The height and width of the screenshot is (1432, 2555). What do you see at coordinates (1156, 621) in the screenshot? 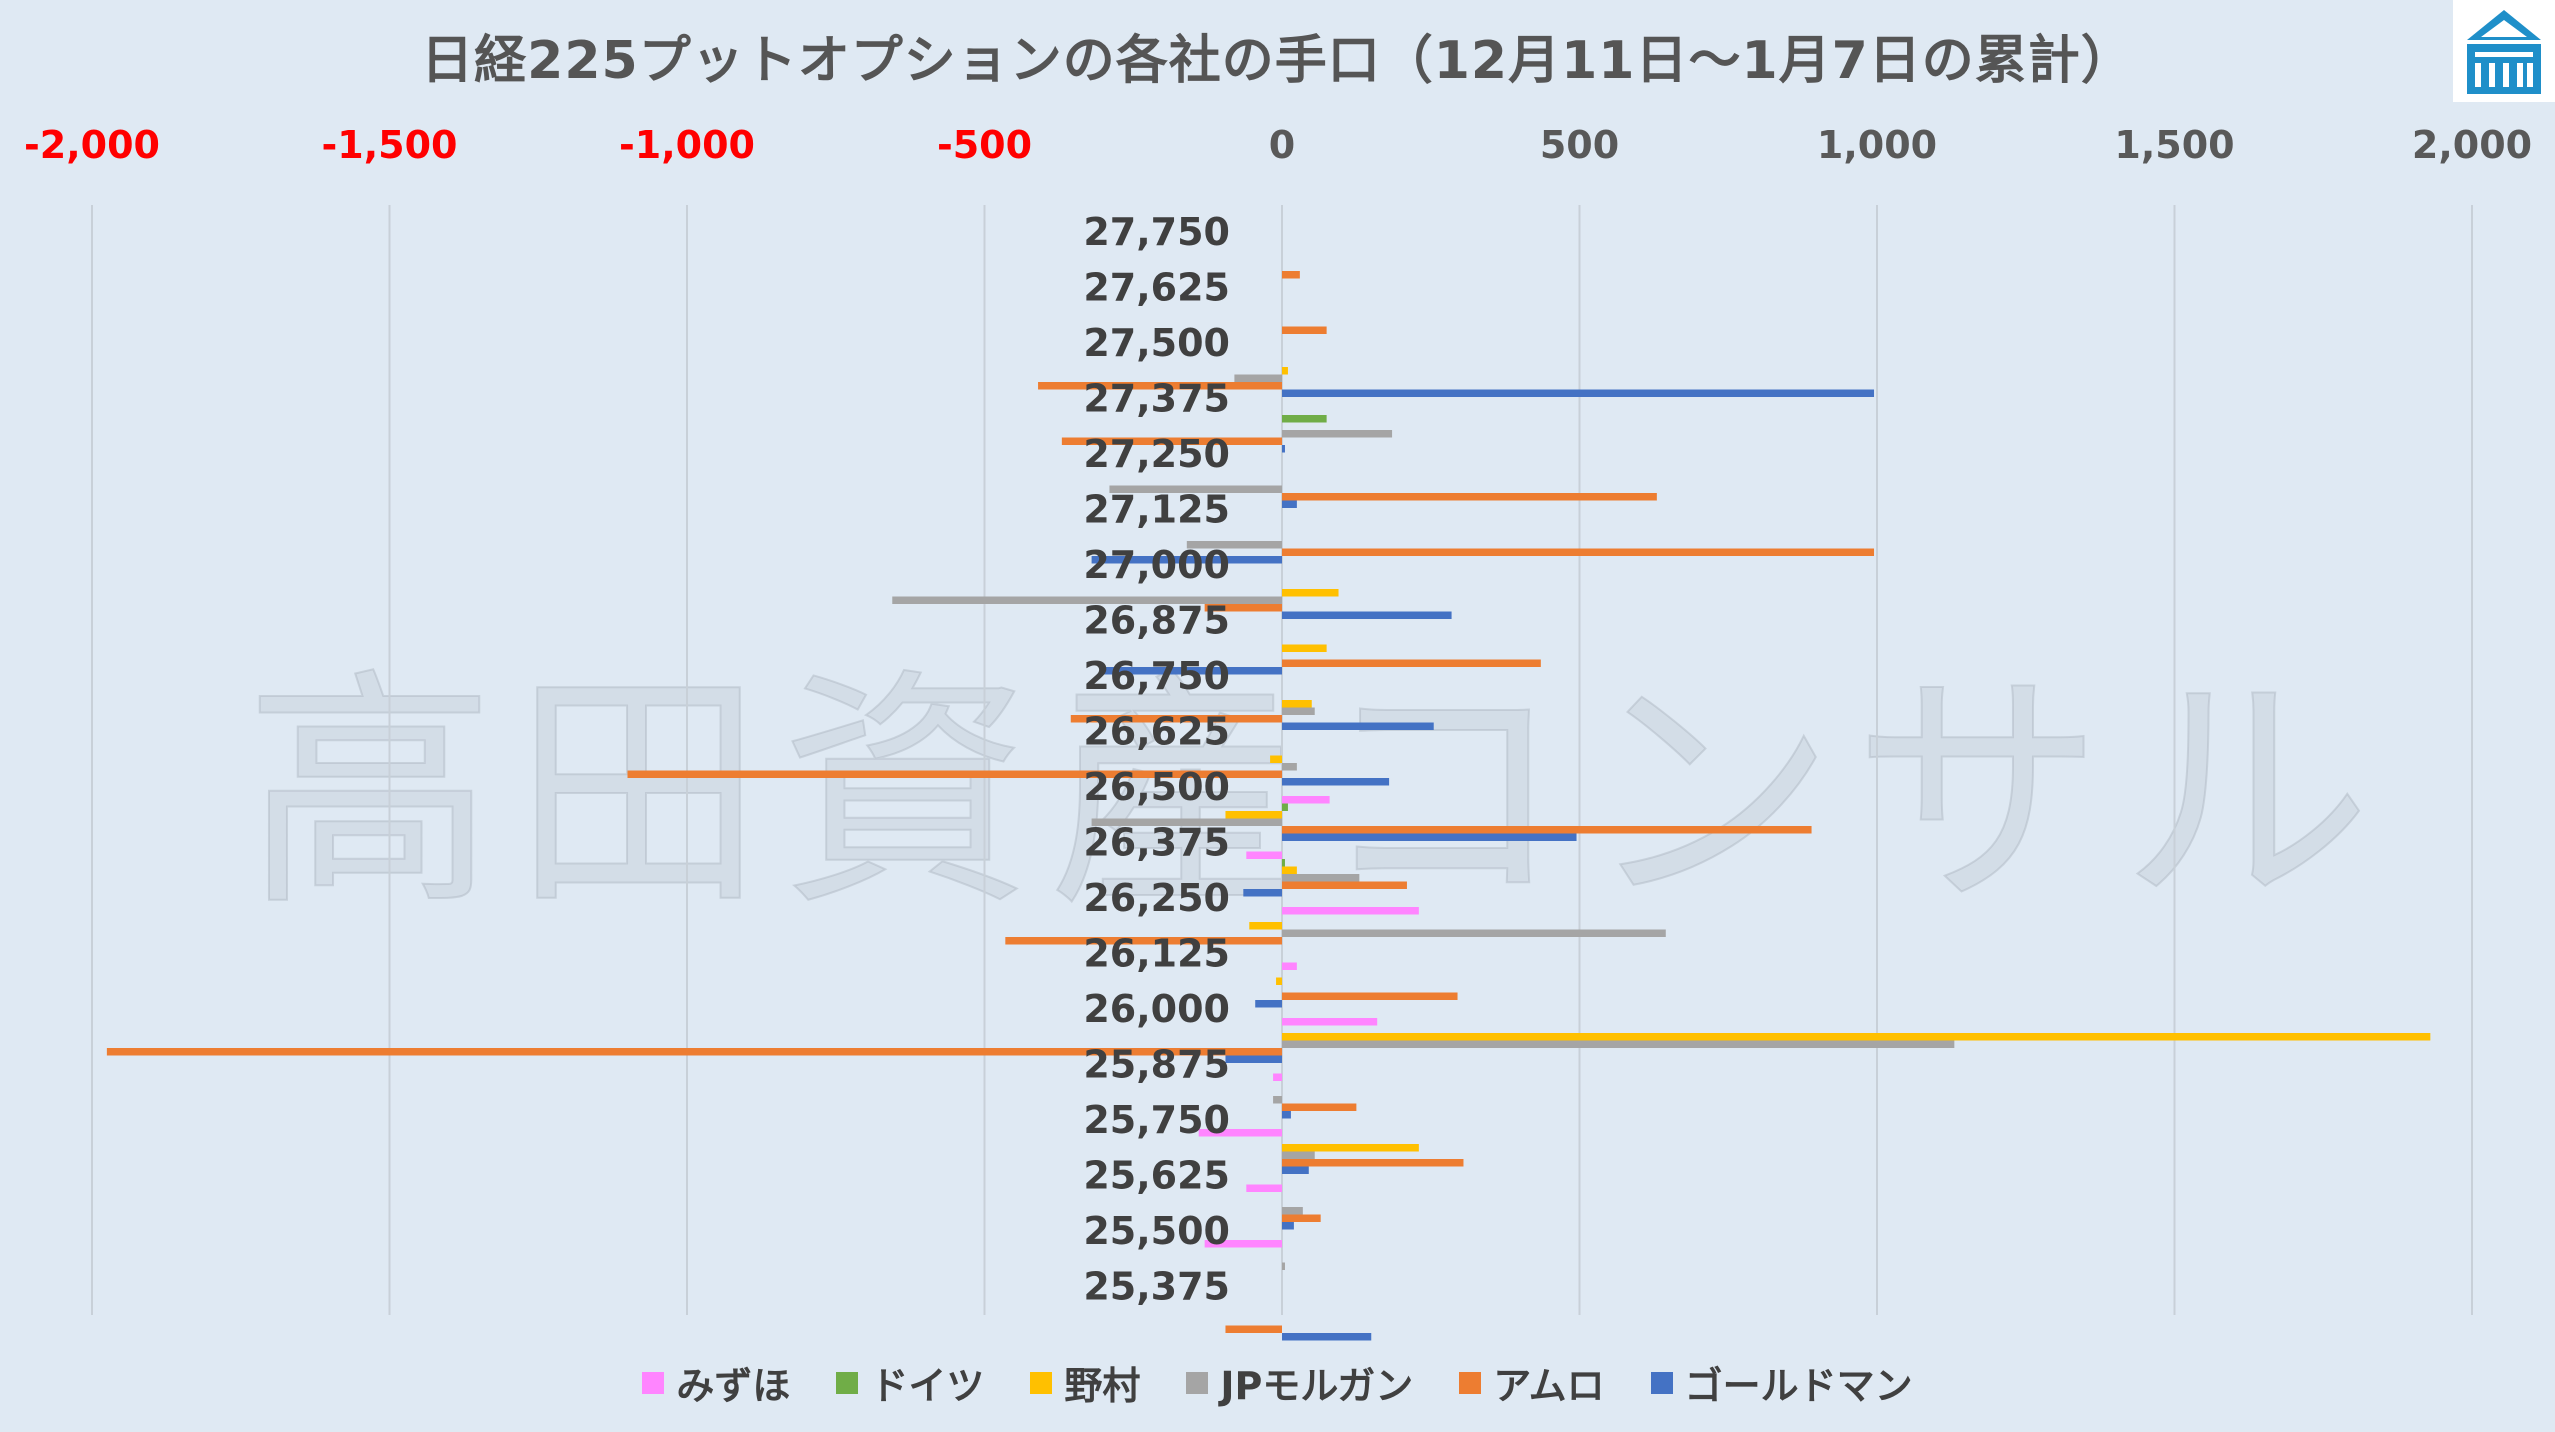
I see `category-label: 26,875` at bounding box center [1156, 621].